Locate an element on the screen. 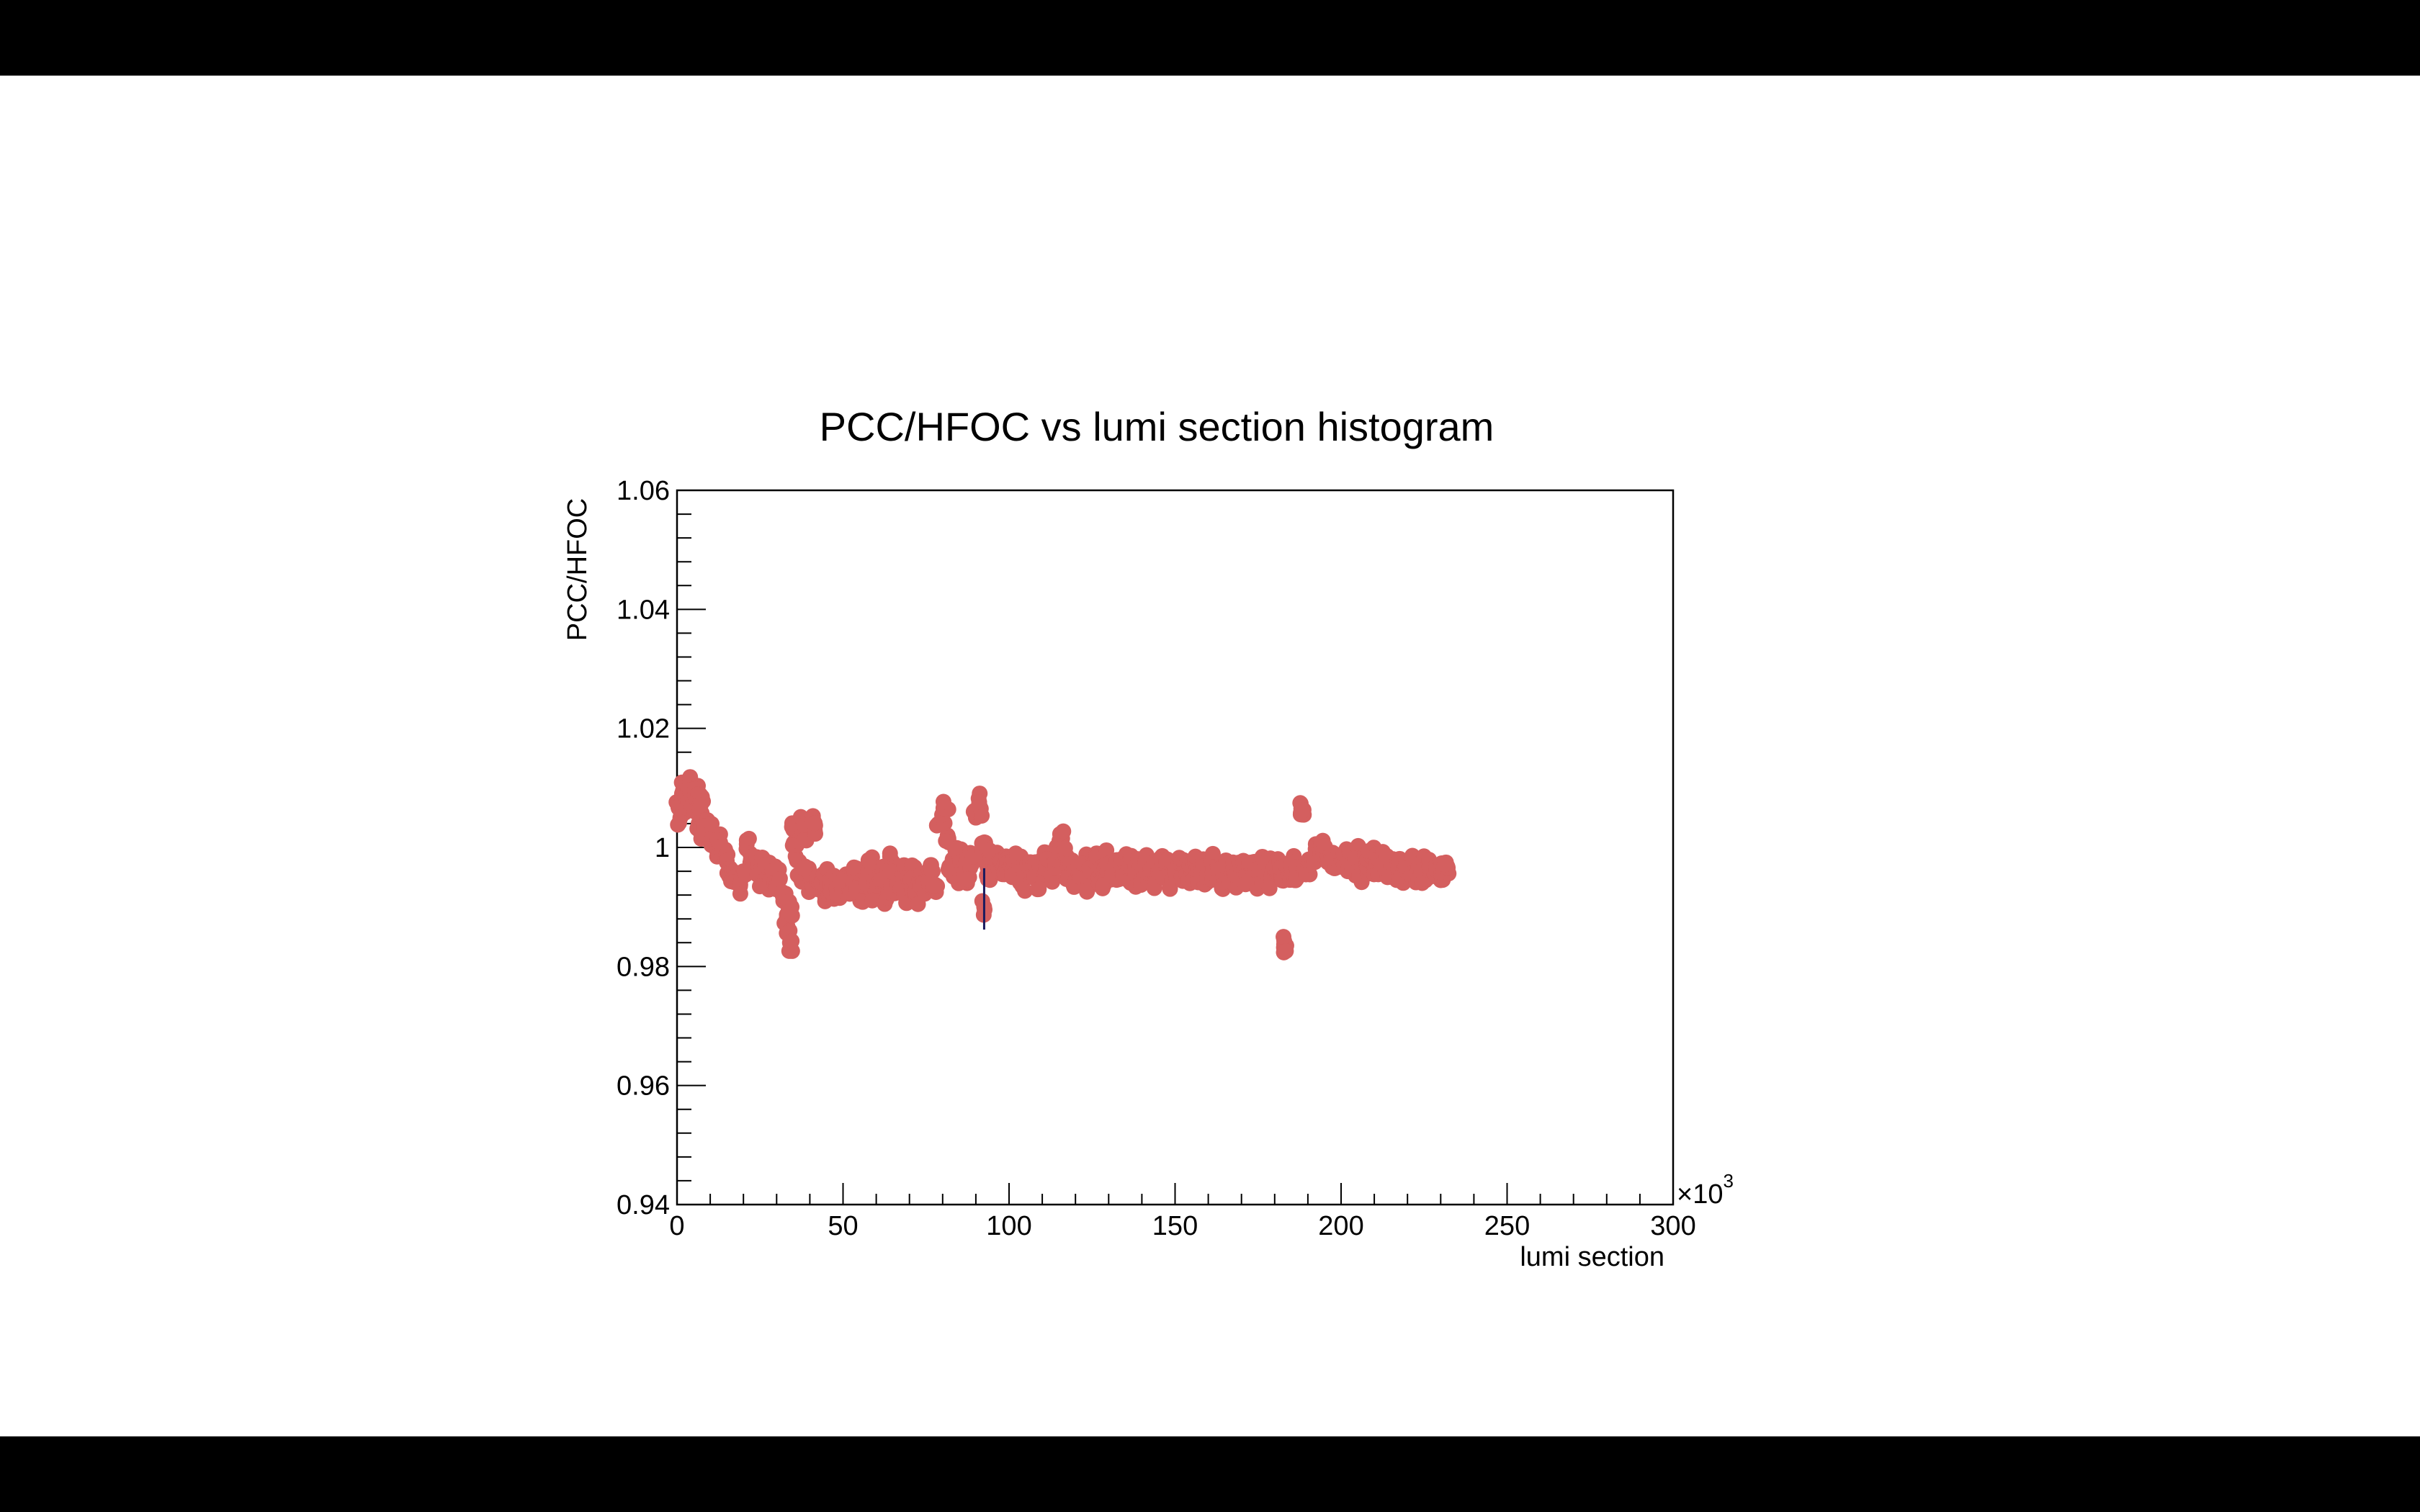 The width and height of the screenshot is (2420, 1512). x-tick-label: 0 is located at coordinates (676, 1226).